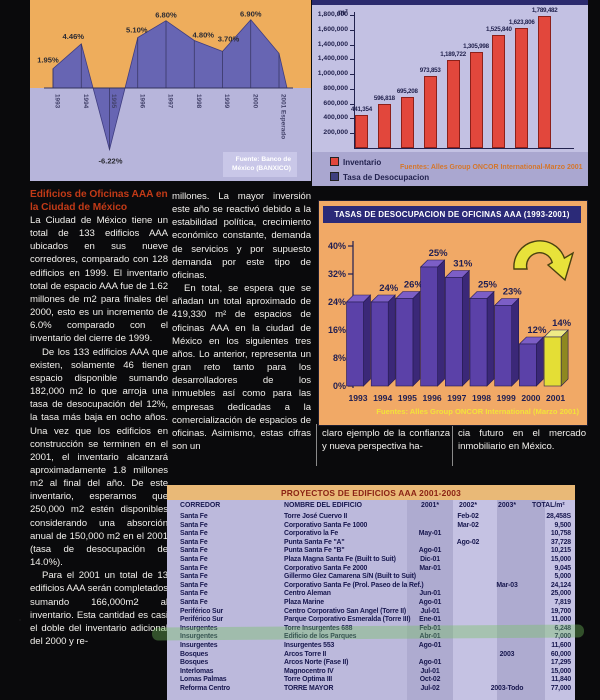  Describe the element at coordinates (110, 161) in the screenshot. I see `point-label: -6.22%` at that location.